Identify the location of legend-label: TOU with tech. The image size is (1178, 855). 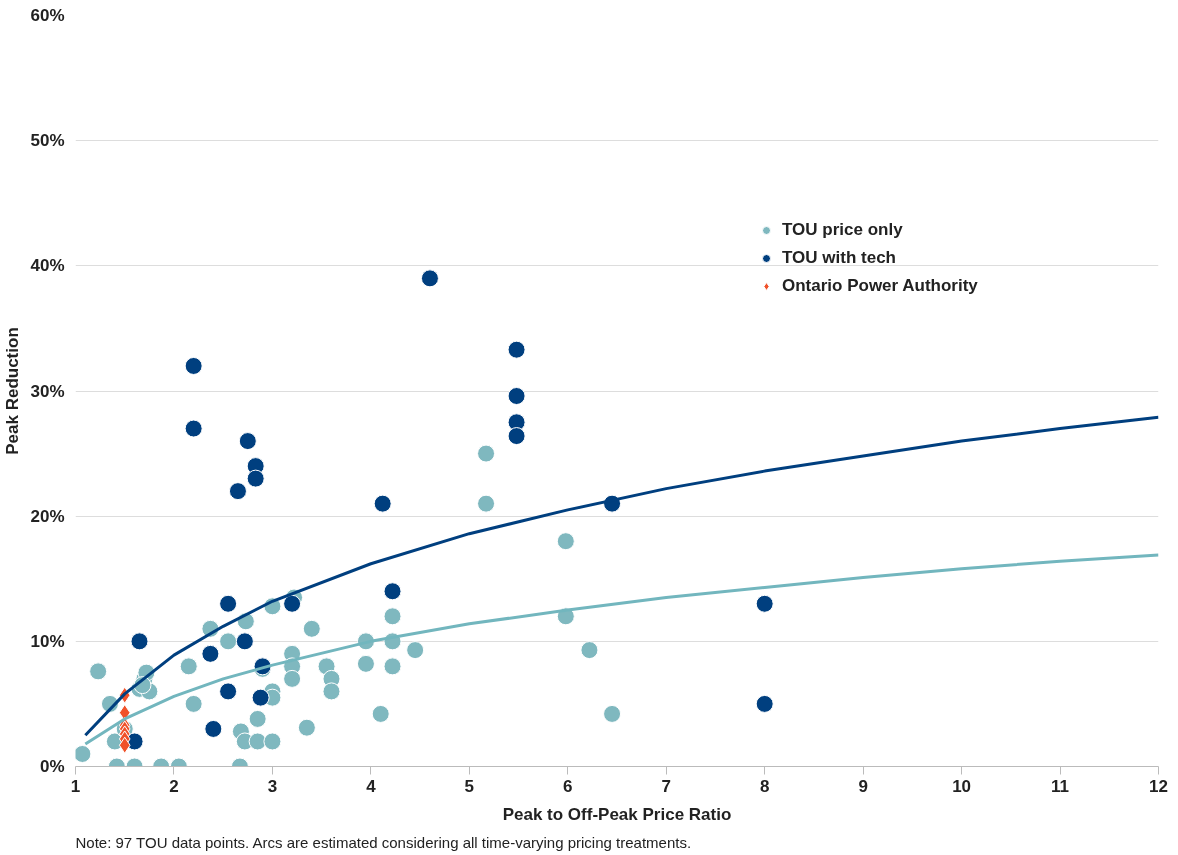
(839, 258).